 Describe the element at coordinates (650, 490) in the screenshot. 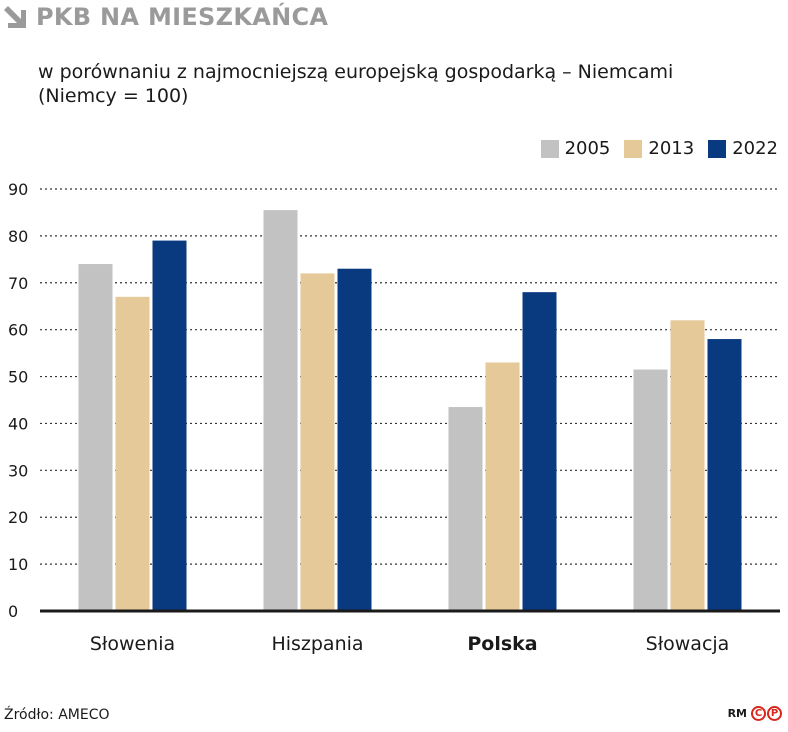

I see `bar-słowacja-2005` at that location.